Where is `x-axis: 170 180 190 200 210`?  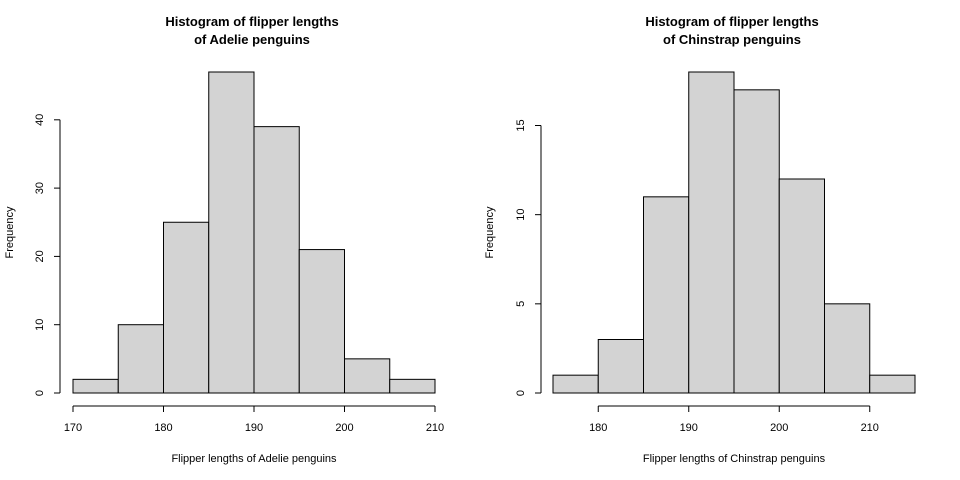 x-axis: 170 180 190 200 210 is located at coordinates (254, 419).